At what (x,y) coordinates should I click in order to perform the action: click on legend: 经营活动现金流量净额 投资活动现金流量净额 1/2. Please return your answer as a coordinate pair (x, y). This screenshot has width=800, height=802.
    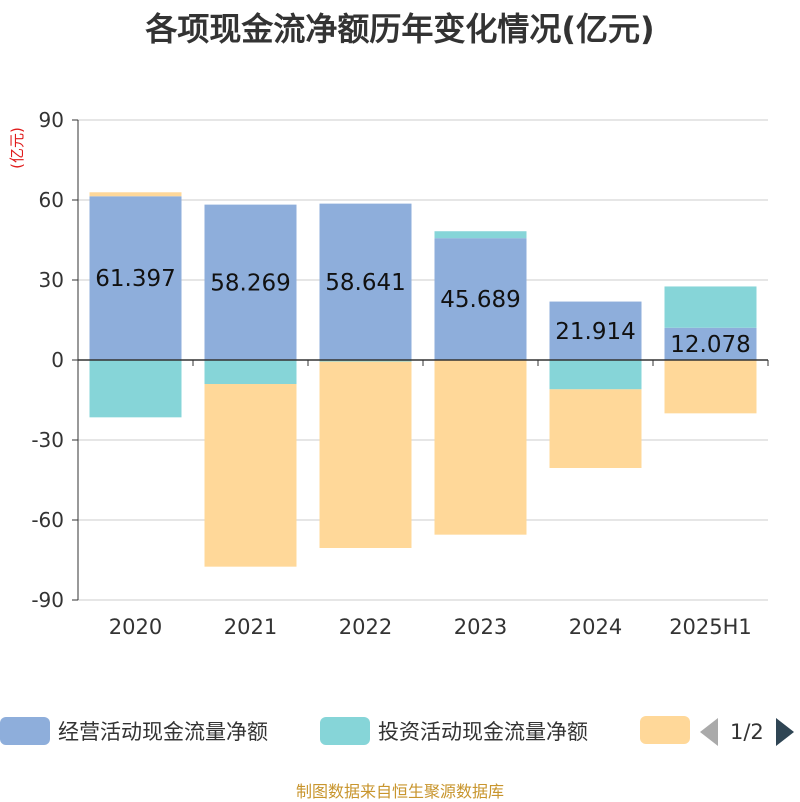
    Looking at the image, I should click on (400, 736).